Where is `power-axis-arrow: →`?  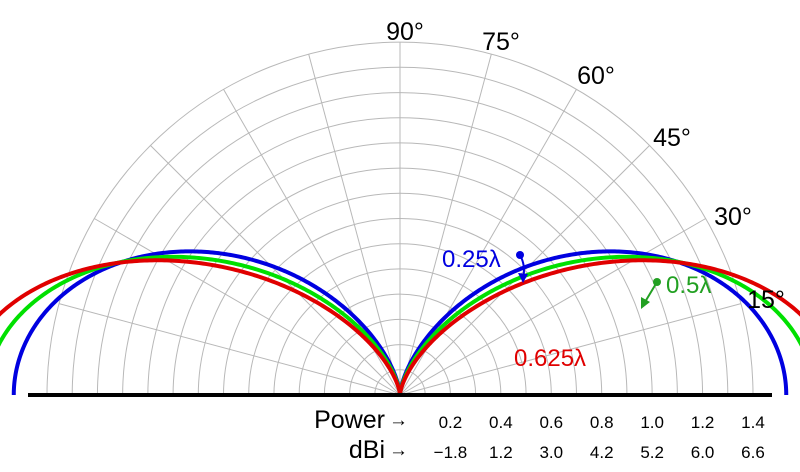
power-axis-arrow: → is located at coordinates (398, 420).